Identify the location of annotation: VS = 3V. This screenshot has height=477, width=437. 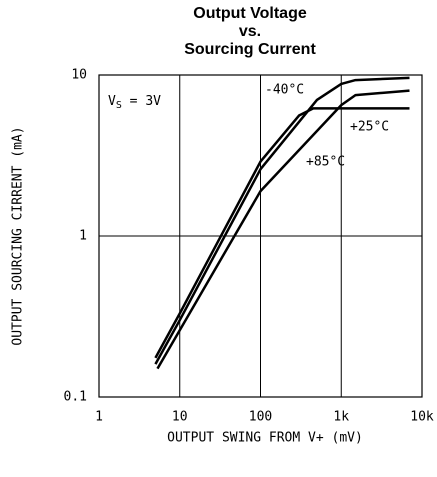
(134, 103).